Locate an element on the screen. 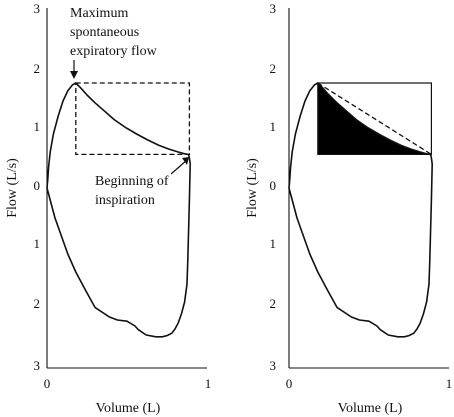 The height and width of the screenshot is (417, 454). annotation-inspiration-line1: Beginning of is located at coordinates (132, 181).